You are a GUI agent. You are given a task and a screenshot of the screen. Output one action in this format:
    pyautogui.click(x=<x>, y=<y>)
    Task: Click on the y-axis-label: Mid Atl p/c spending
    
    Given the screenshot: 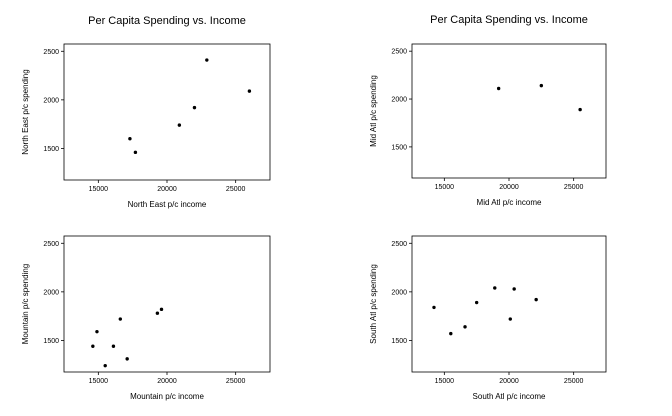 What is the action you would take?
    pyautogui.click(x=373, y=111)
    